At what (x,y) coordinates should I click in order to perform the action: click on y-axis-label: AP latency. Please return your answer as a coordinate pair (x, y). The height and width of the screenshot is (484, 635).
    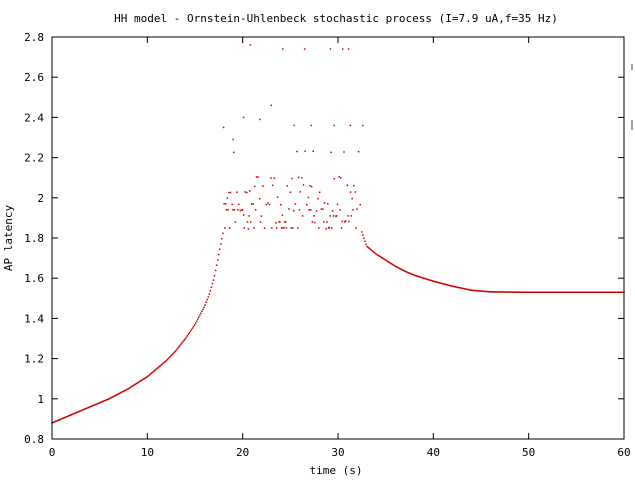
    Looking at the image, I should click on (8, 238).